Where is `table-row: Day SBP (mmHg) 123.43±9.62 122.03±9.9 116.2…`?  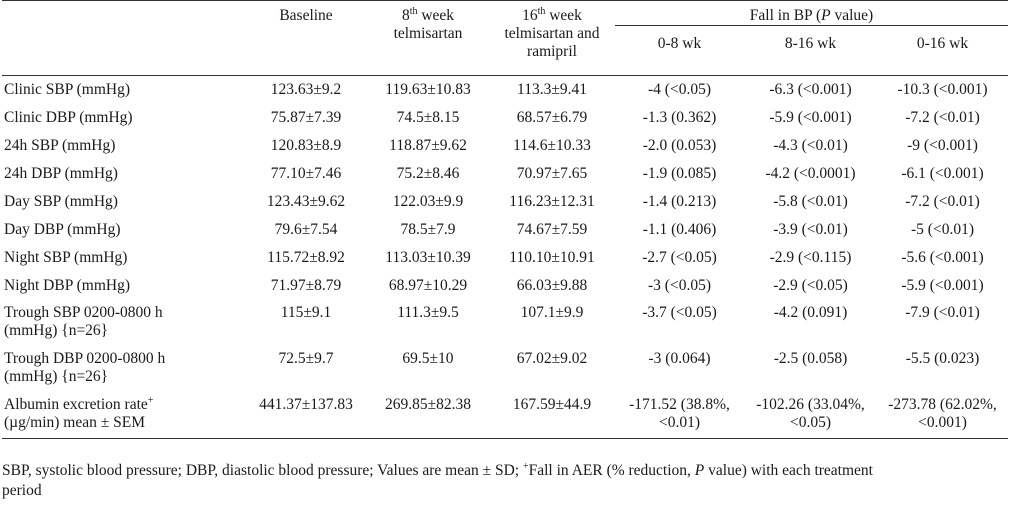 table-row: Day SBP (mmHg) 123.43±9.62 122.03±9.9 116.2… is located at coordinates (505, 202).